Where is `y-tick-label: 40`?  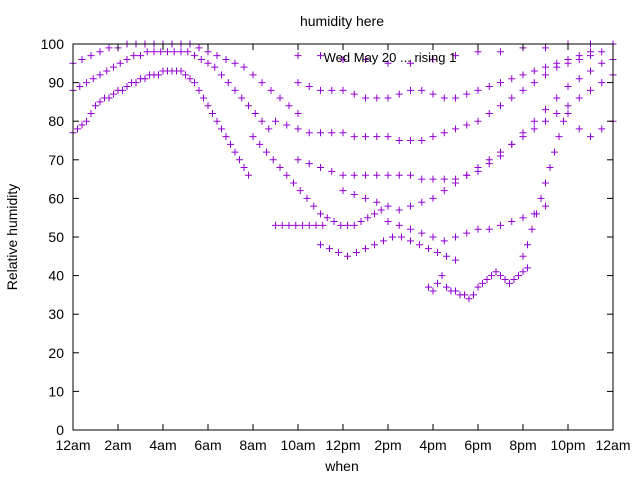 y-tick-label: 40 is located at coordinates (56, 276).